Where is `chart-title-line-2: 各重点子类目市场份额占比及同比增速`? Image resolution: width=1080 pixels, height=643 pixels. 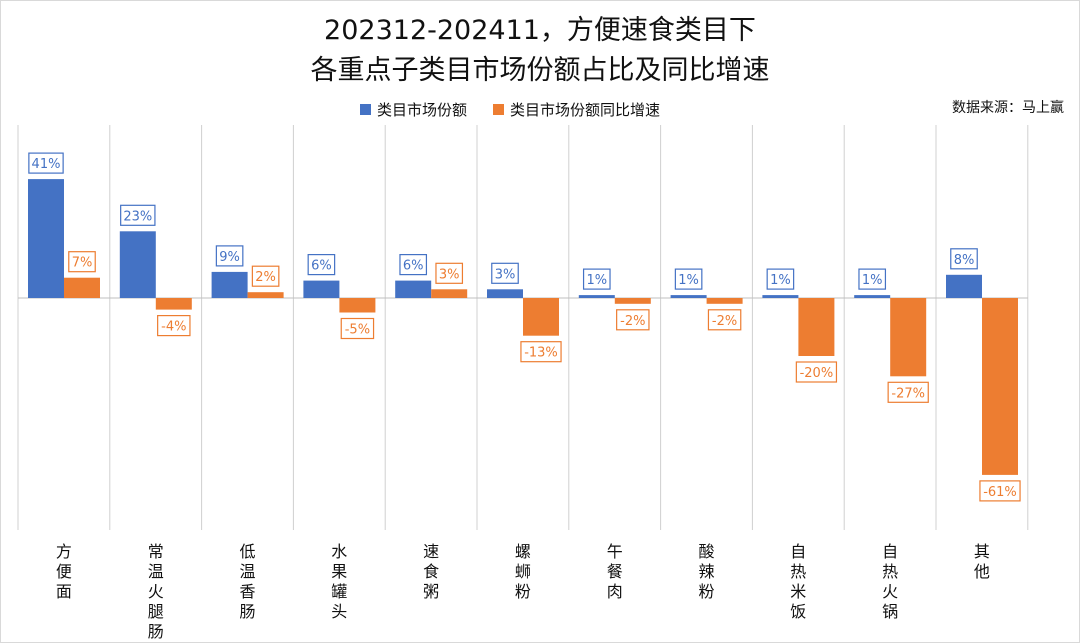 chart-title-line-2: 各重点子类目市场份额占比及同比增速 is located at coordinates (540, 70).